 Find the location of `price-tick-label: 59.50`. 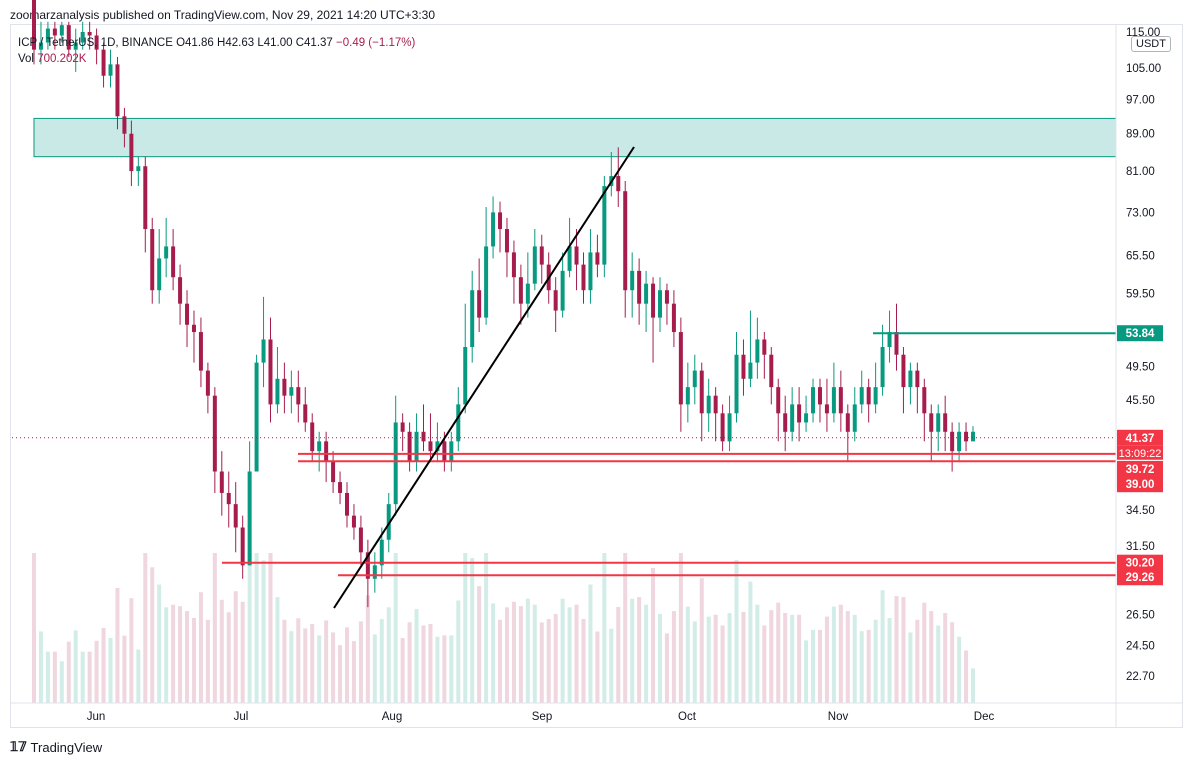

price-tick-label: 59.50 is located at coordinates (1140, 295).